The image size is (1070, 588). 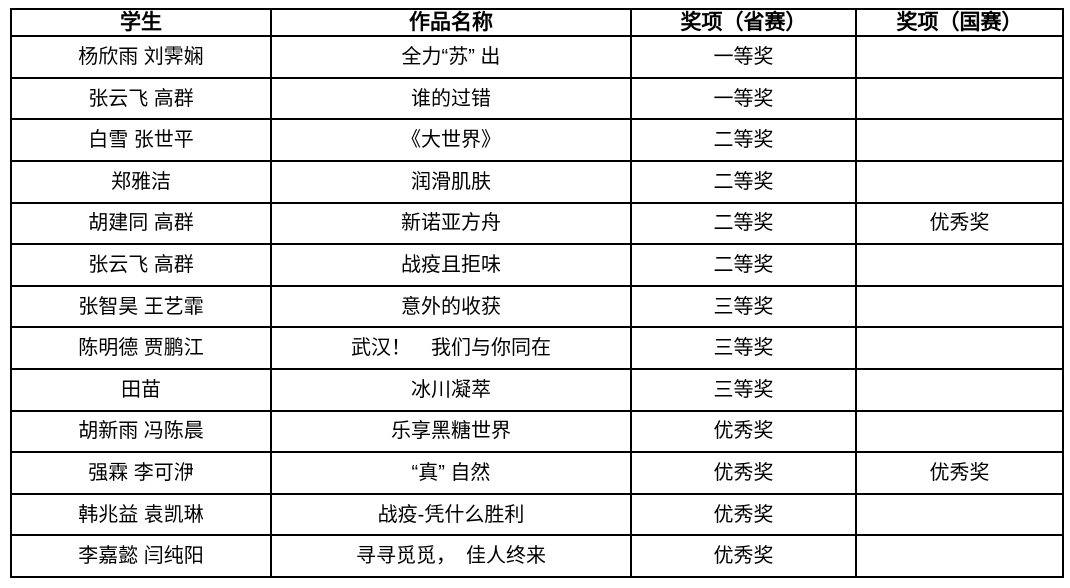 I want to click on table-cell: 强霖 李可洢, so click(x=141, y=473).